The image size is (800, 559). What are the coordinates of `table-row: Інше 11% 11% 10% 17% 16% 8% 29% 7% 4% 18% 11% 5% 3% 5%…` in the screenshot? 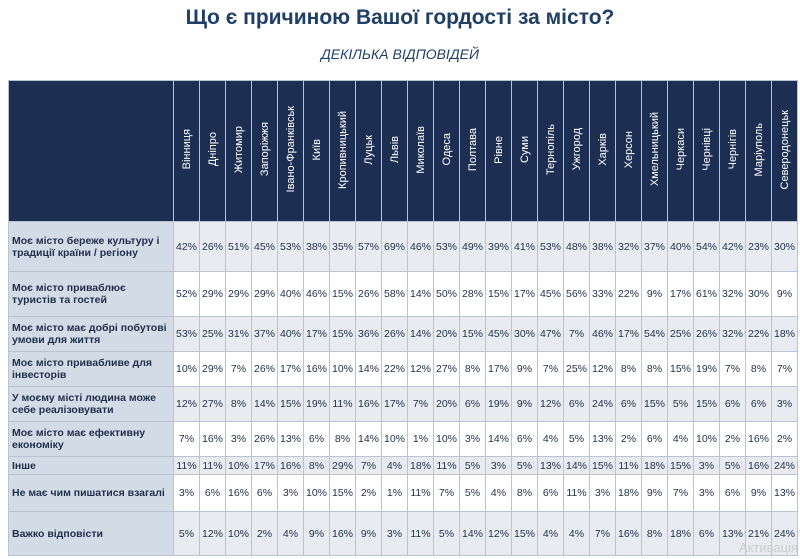 It's located at (403, 465).